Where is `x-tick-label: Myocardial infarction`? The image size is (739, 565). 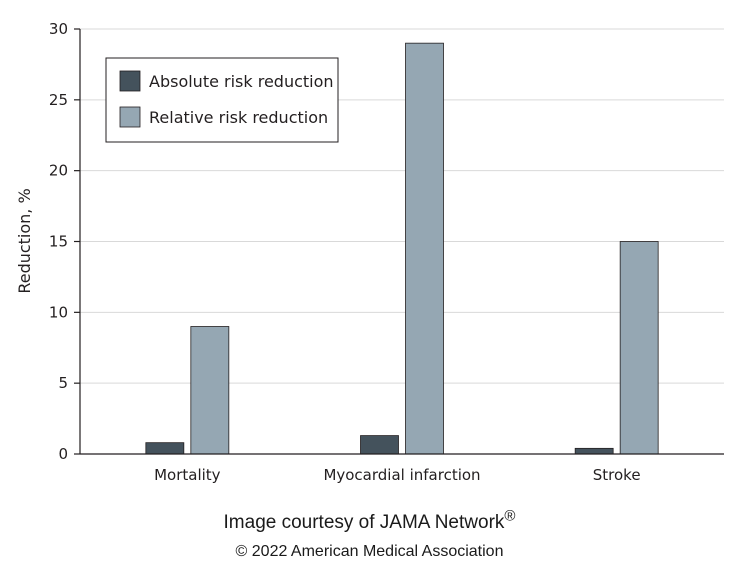 x-tick-label: Myocardial infarction is located at coordinates (401, 475).